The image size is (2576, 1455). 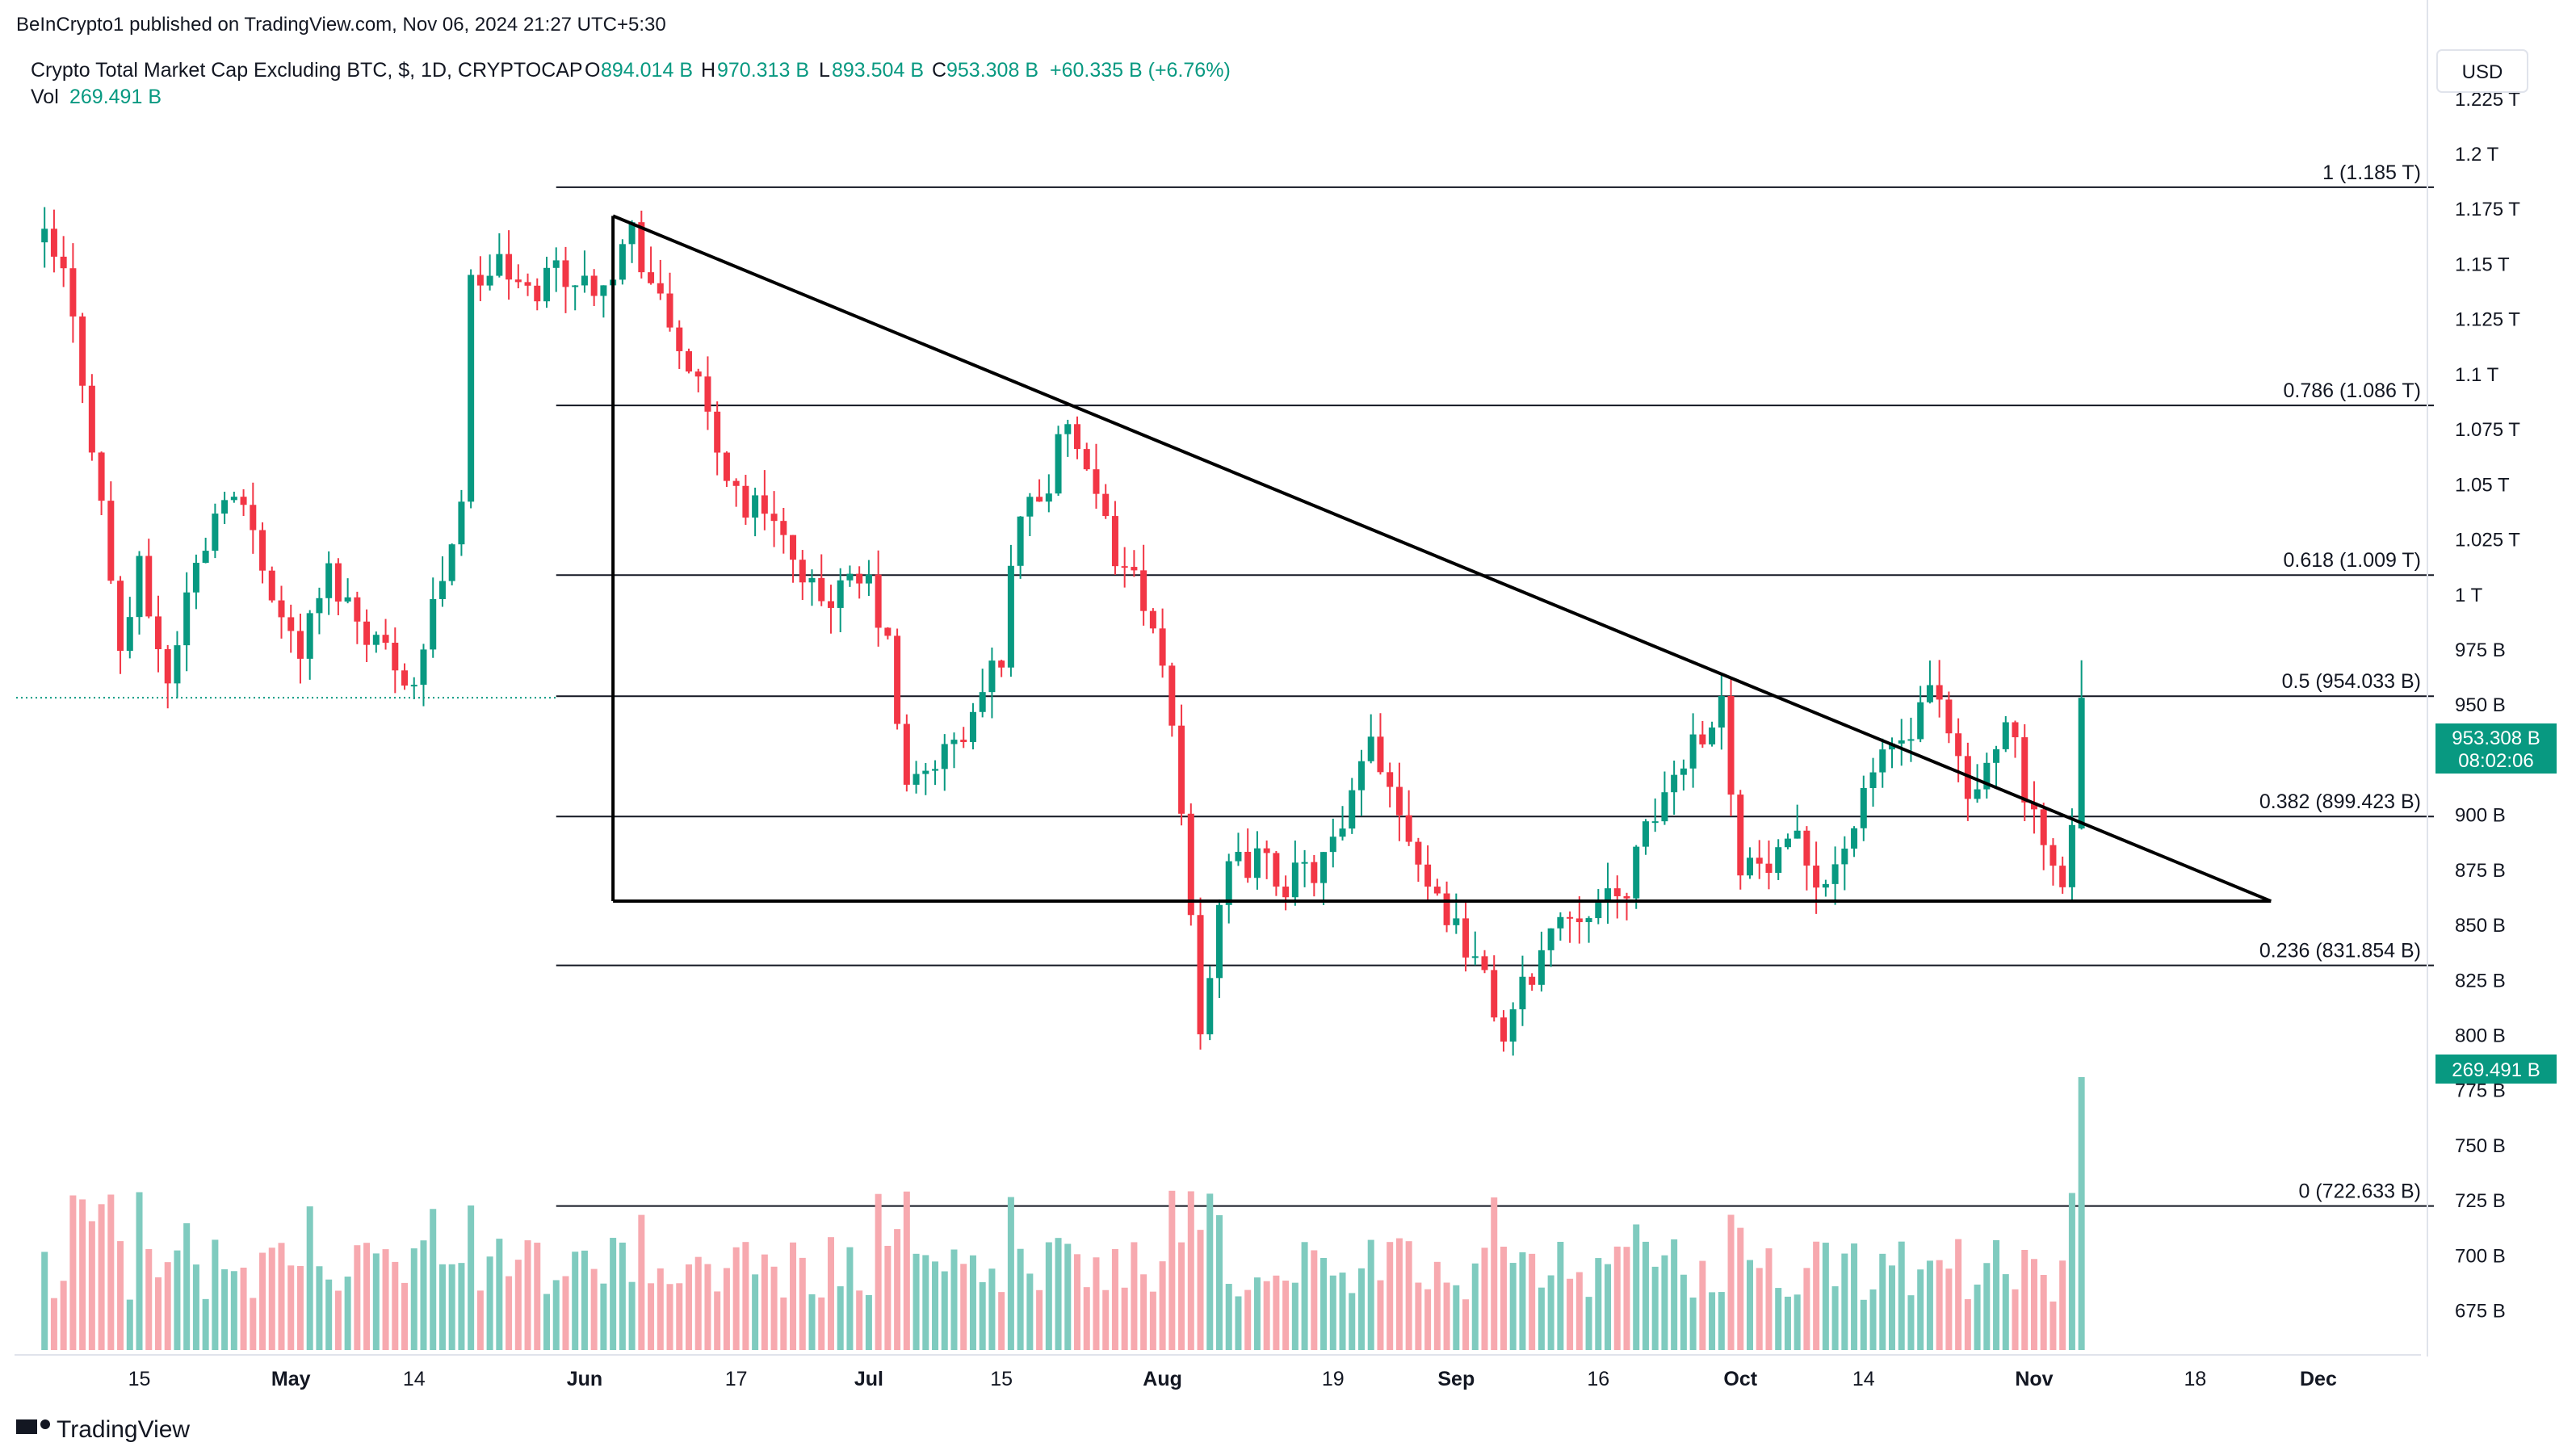 What do you see at coordinates (992, 70) in the screenshot?
I see `close-value: 953.308 B` at bounding box center [992, 70].